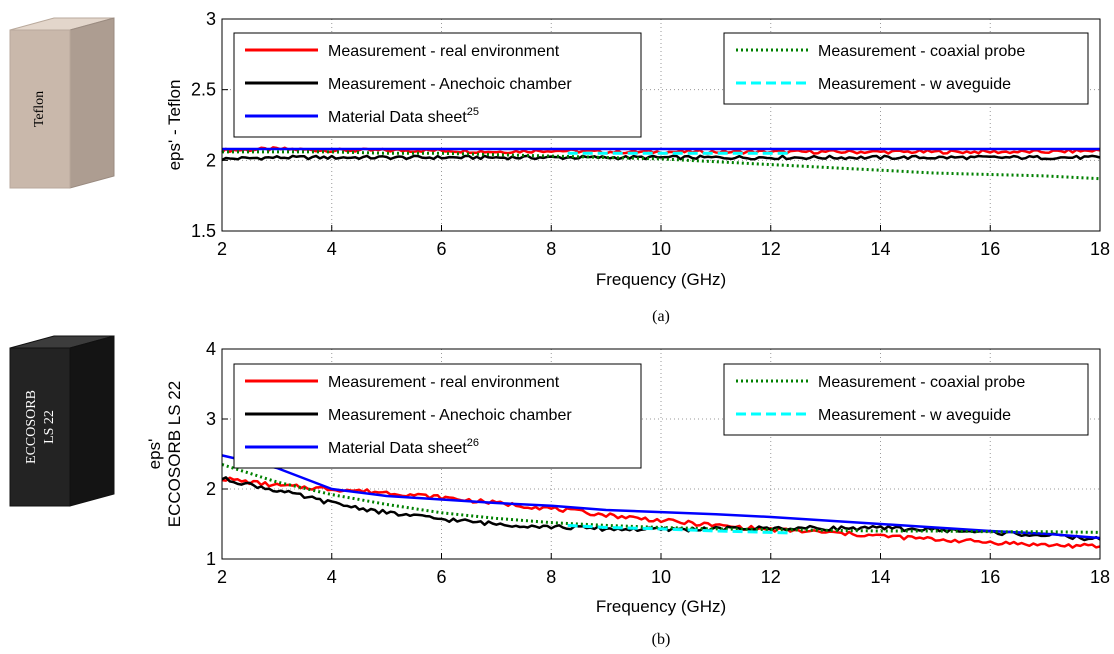 The width and height of the screenshot is (1114, 654). What do you see at coordinates (62, 103) in the screenshot?
I see `material-block-a: Teflon` at bounding box center [62, 103].